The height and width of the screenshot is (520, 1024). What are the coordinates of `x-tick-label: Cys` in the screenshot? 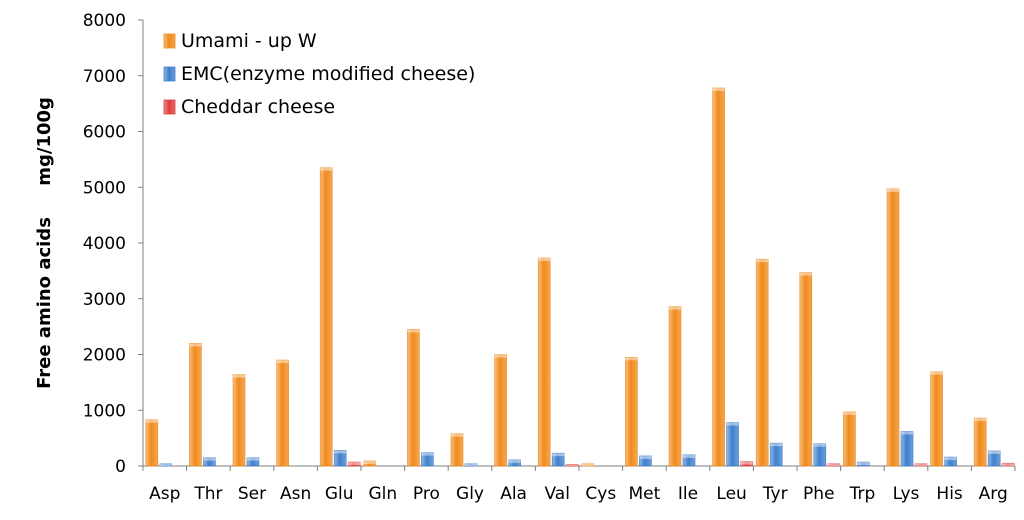 It's located at (600, 494).